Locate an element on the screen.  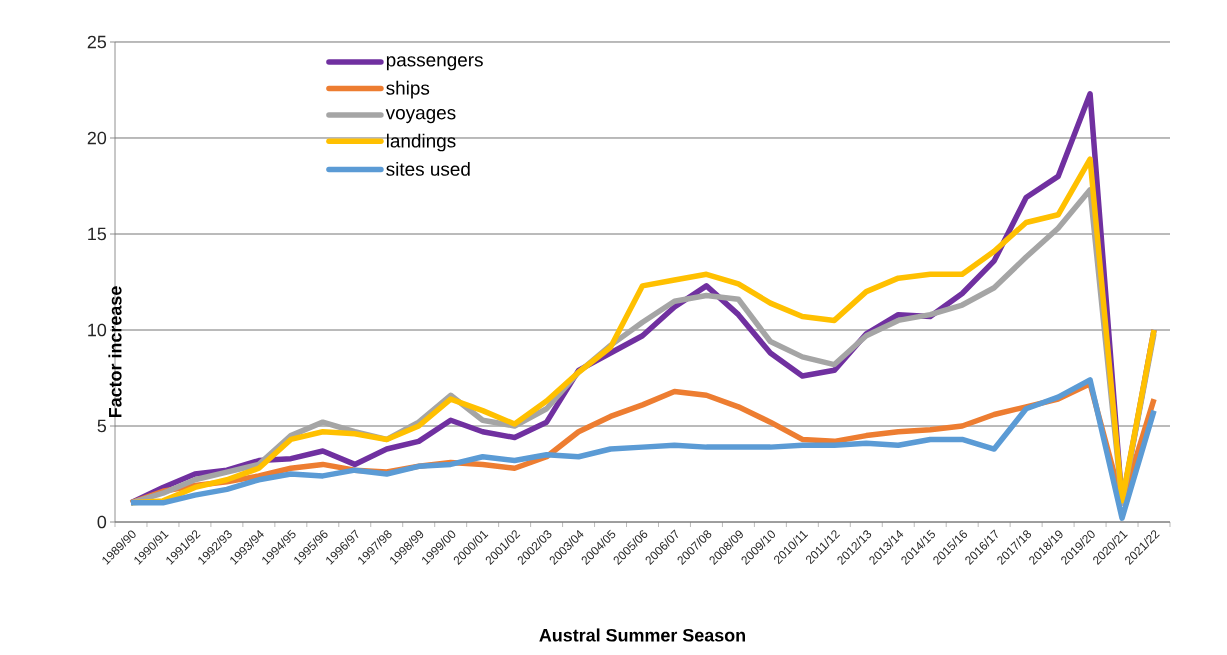
legend-label: voyages is located at coordinates (420, 116).